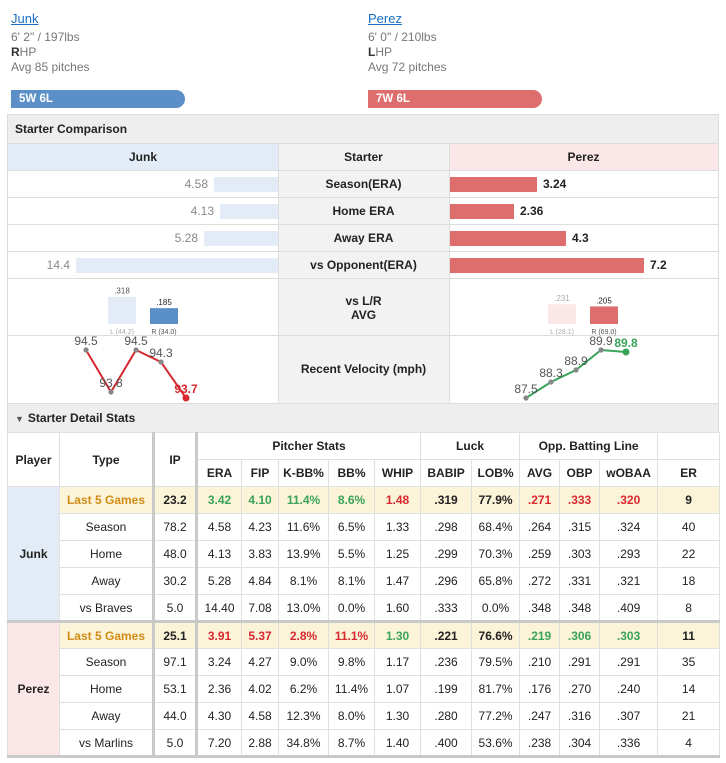  What do you see at coordinates (363, 265) in the screenshot?
I see `comparison-row: 14.4 vs Opponent(ERA) 7.2` at bounding box center [363, 265].